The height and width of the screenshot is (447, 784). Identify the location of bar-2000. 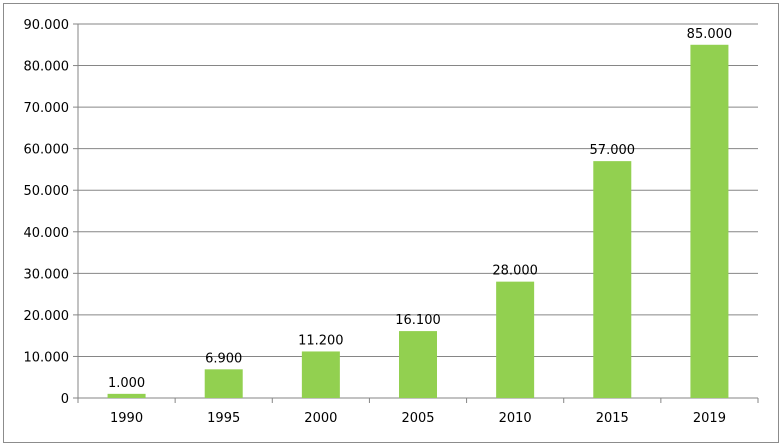
(320, 374).